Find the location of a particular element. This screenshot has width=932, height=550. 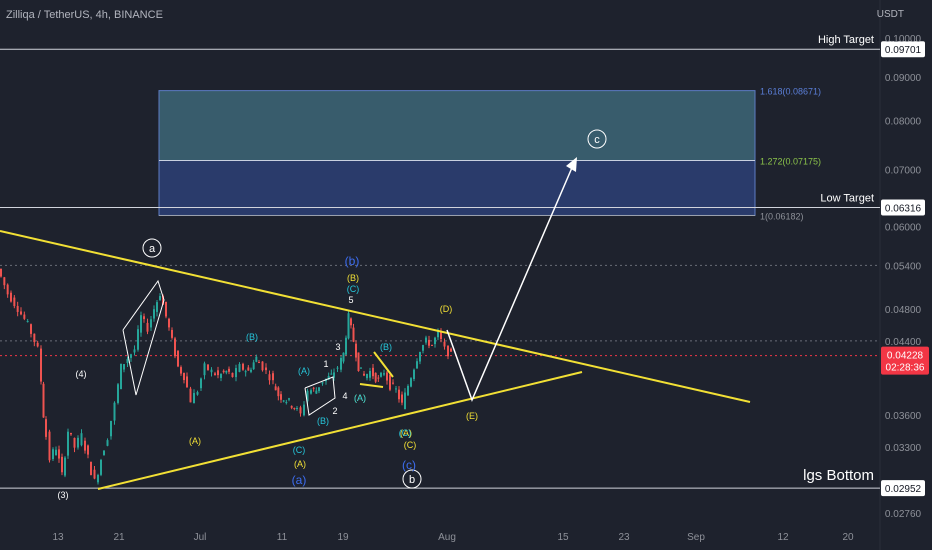

y-tick-label: 0.04400 is located at coordinates (903, 342).